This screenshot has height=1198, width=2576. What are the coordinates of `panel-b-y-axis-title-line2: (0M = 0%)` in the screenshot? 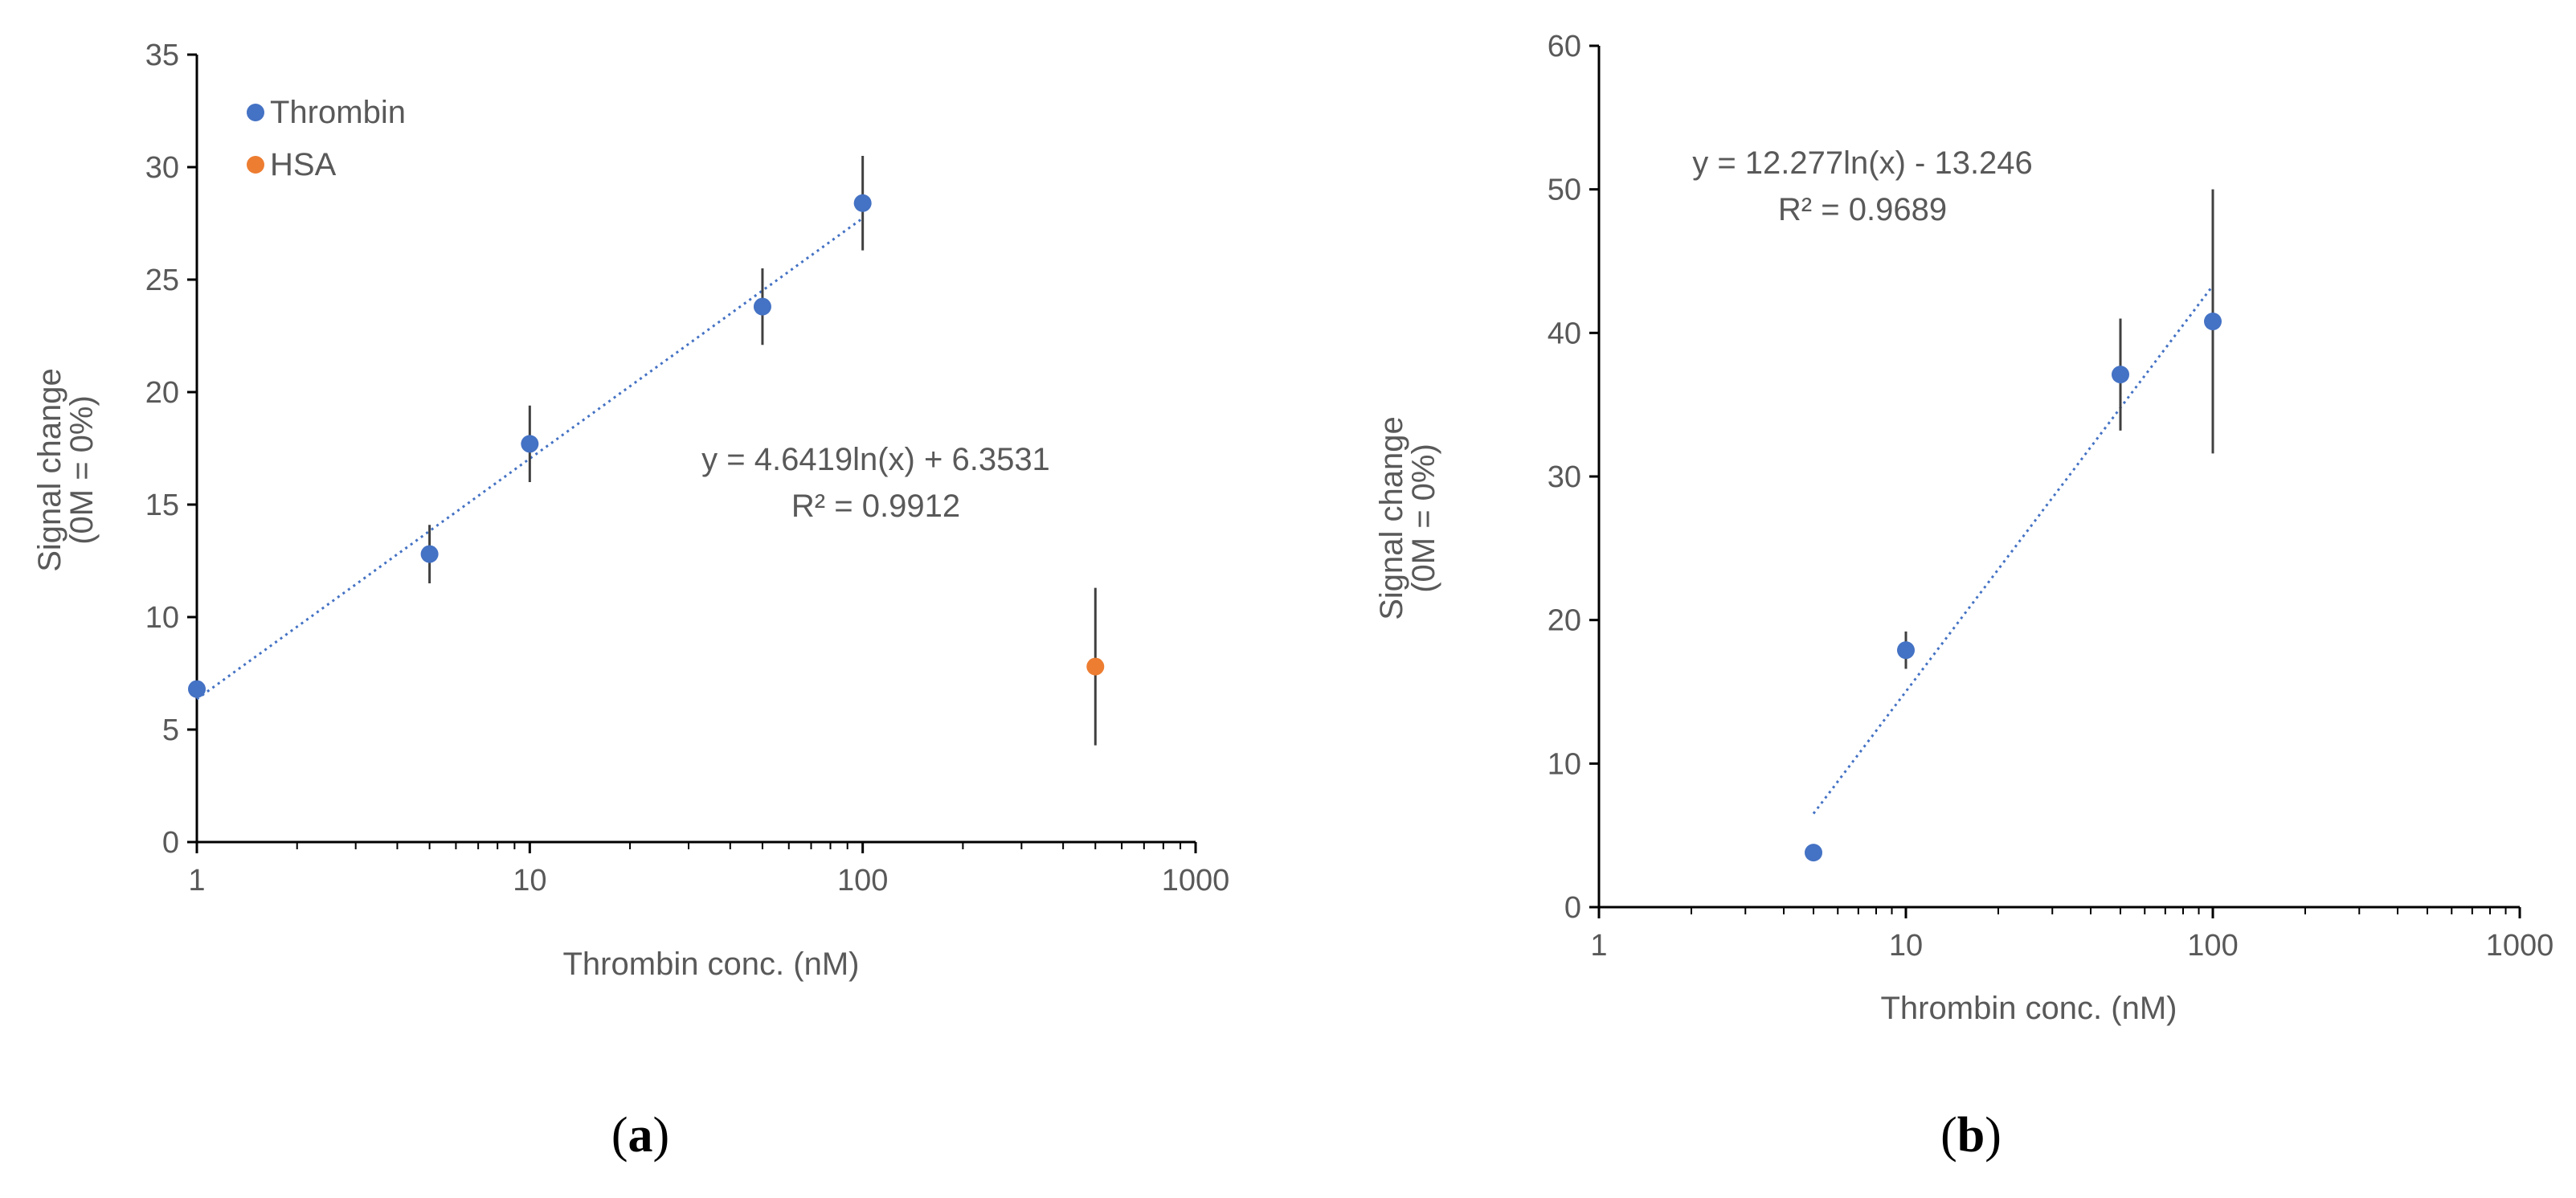 It's located at (1424, 518).